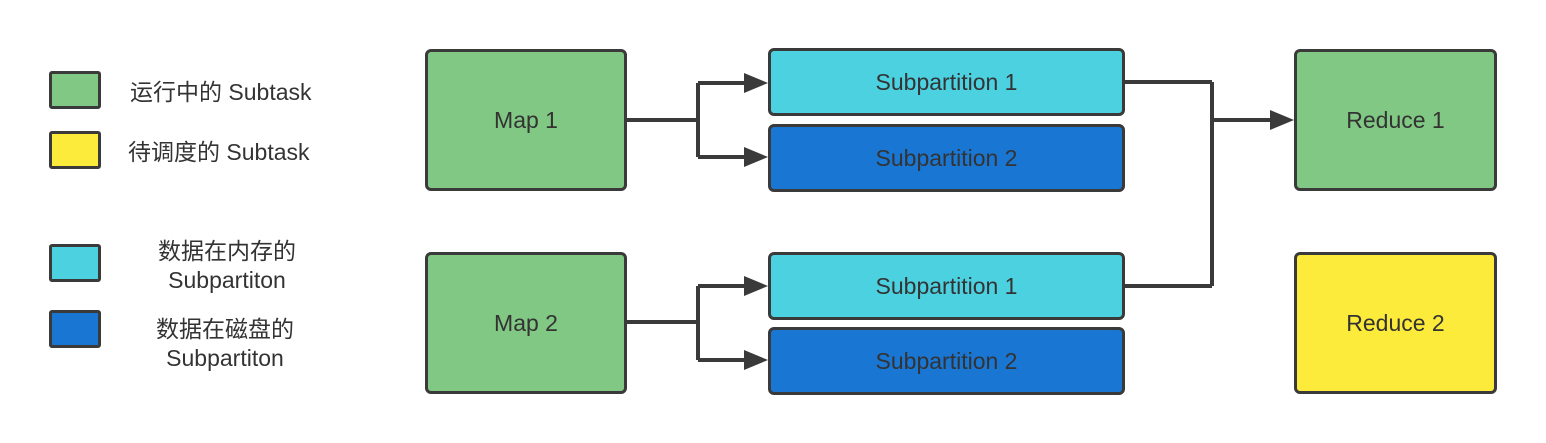  Describe the element at coordinates (946, 158) in the screenshot. I see `map1-subpartition-2: Subpartition 2` at that location.